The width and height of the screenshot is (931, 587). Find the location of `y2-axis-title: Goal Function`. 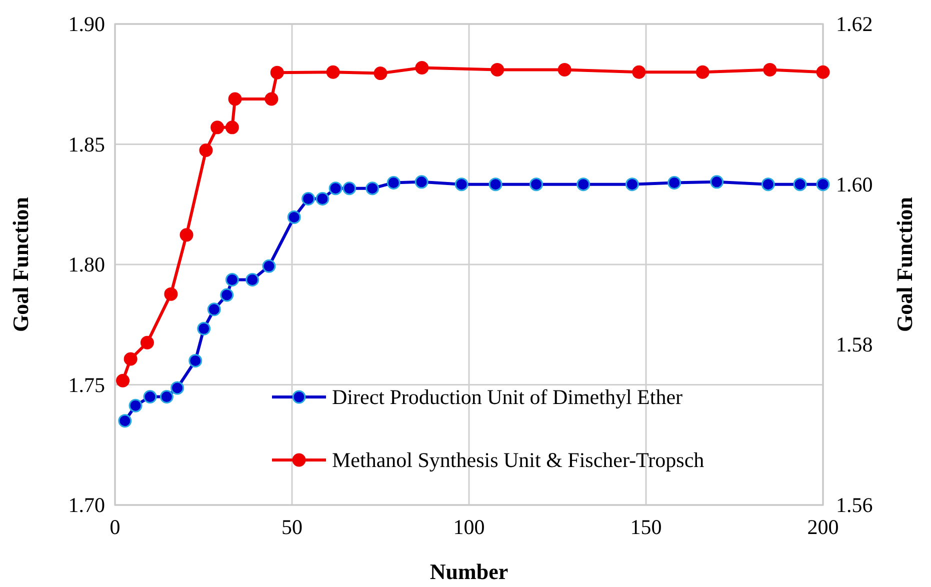

y2-axis-title: Goal Function is located at coordinates (904, 264).